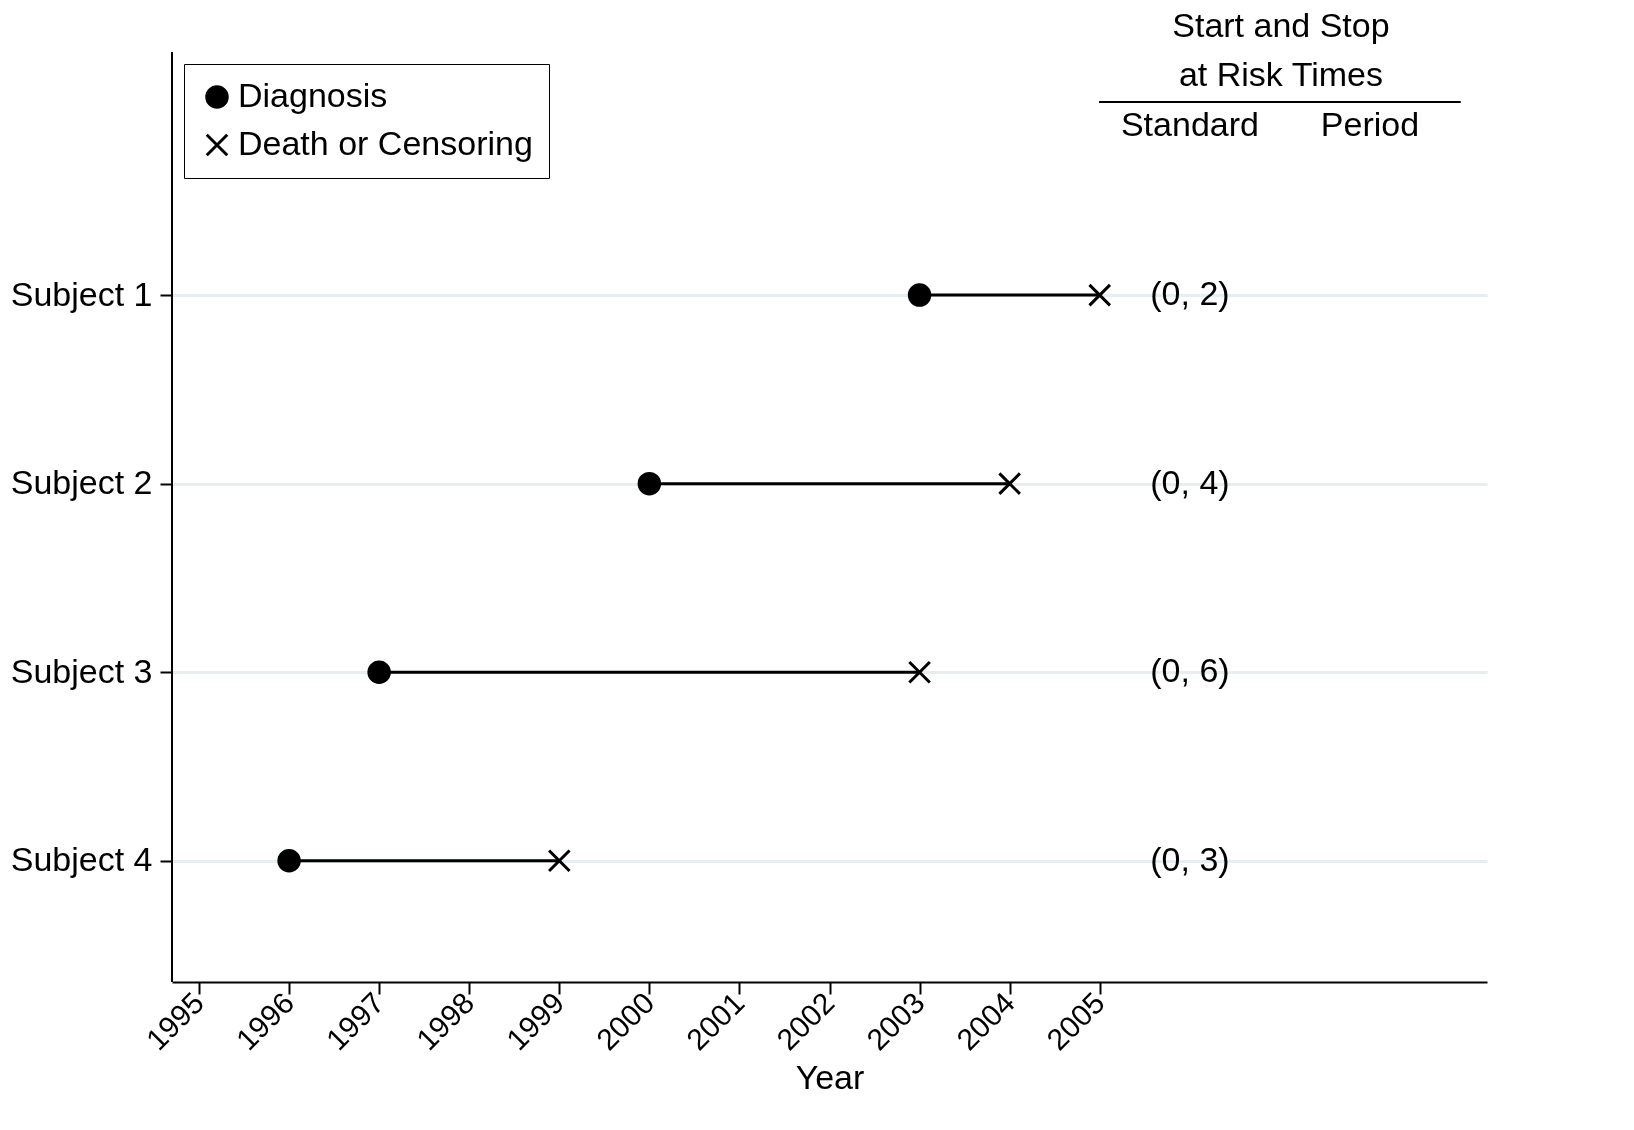 The height and width of the screenshot is (1130, 1634). What do you see at coordinates (81, 670) in the screenshot?
I see `y-tick-label: Subject 3` at bounding box center [81, 670].